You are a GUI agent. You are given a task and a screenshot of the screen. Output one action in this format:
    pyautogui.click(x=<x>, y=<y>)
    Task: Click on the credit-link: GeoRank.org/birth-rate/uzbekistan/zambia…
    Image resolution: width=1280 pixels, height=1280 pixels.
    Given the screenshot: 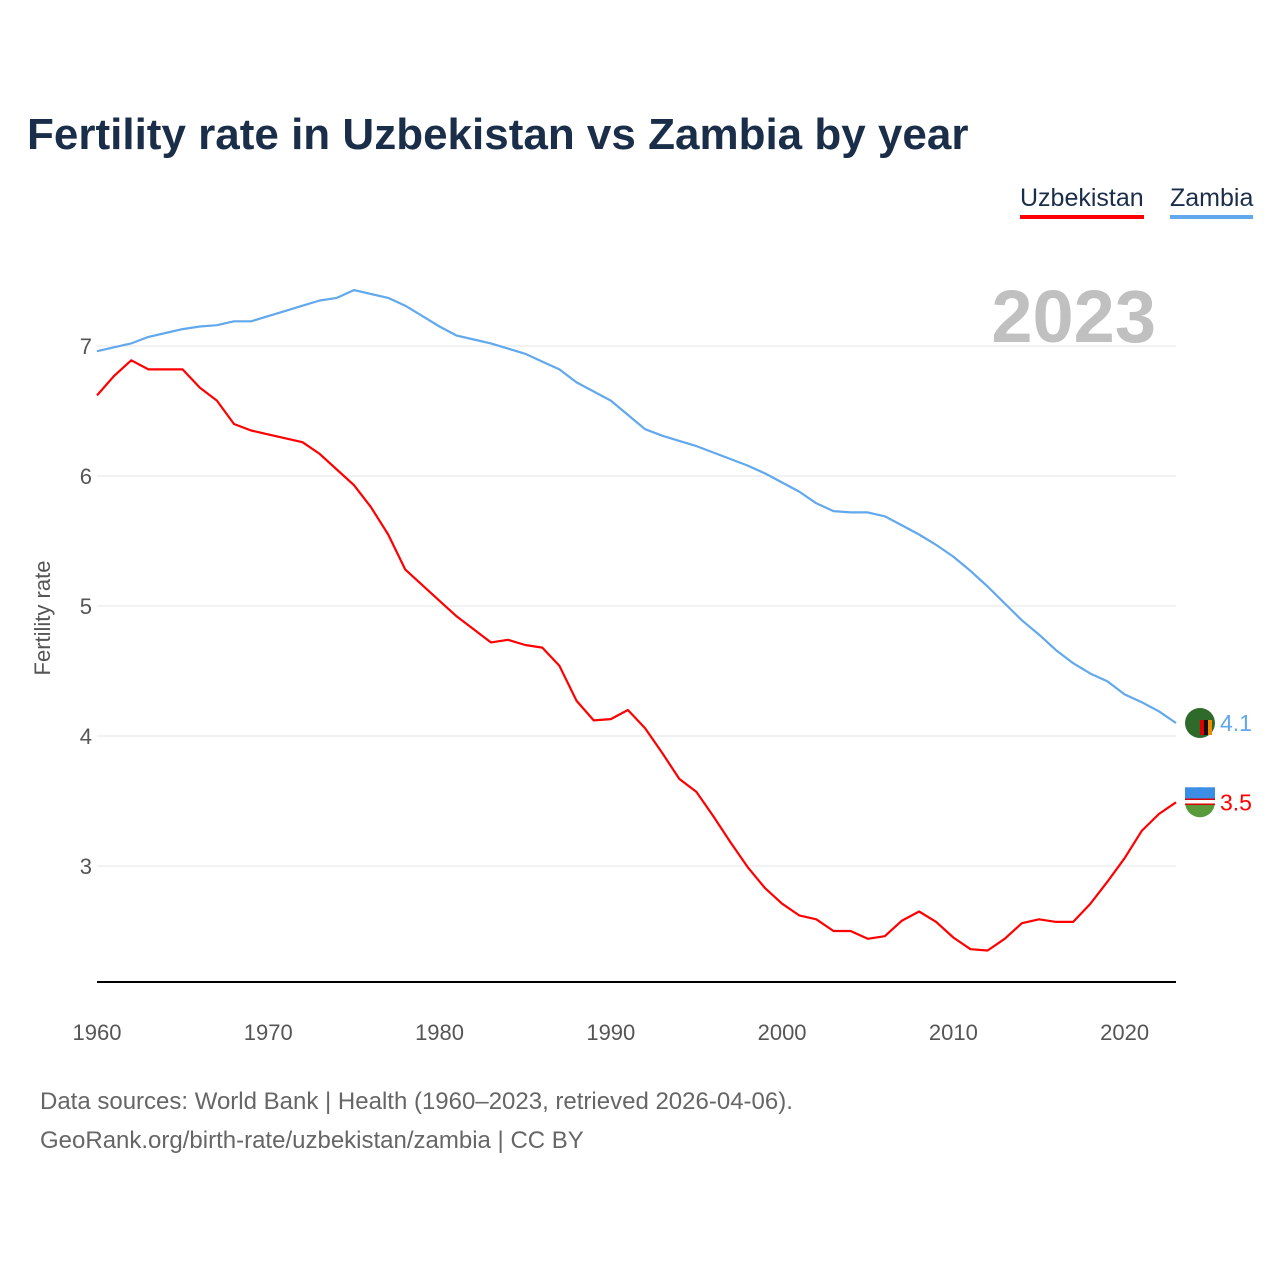 What is the action you would take?
    pyautogui.click(x=312, y=1140)
    